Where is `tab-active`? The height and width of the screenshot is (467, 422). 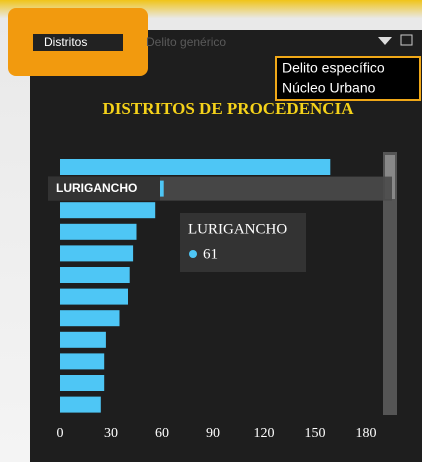
tab-active is located at coordinates (78, 42).